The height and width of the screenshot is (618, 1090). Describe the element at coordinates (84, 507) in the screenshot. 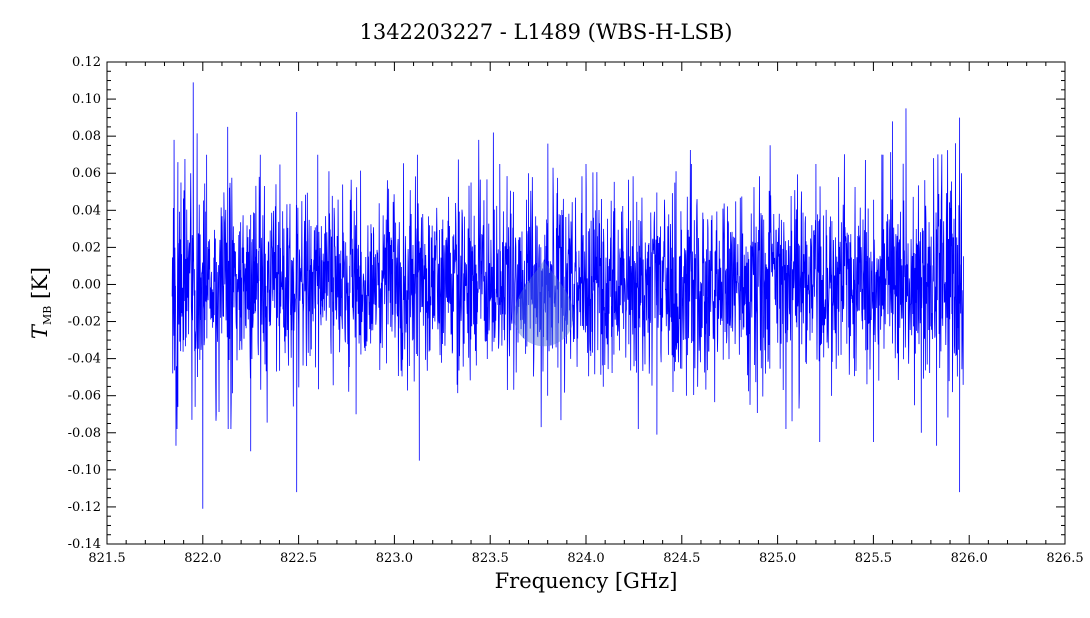

I see `y-tick-label: -0.12` at that location.